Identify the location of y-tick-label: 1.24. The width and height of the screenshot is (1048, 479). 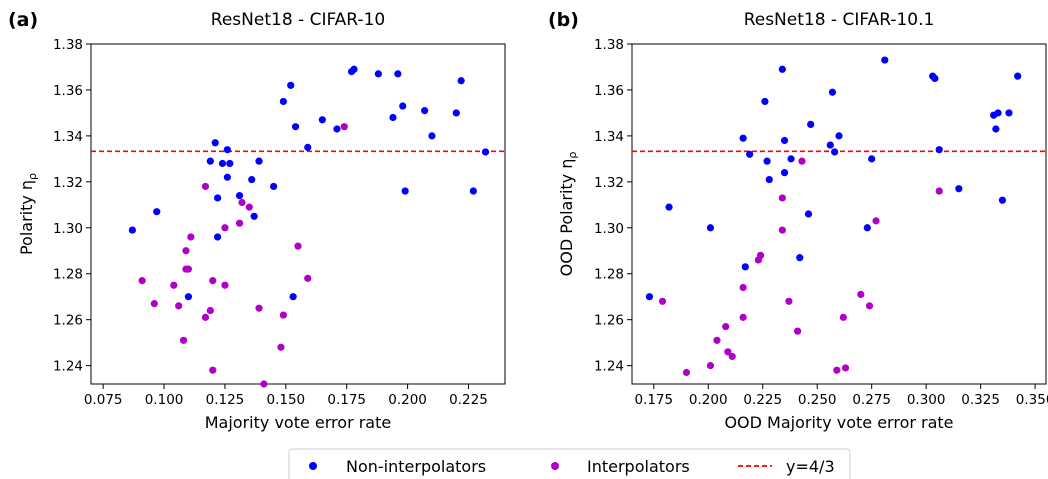
(609, 367).